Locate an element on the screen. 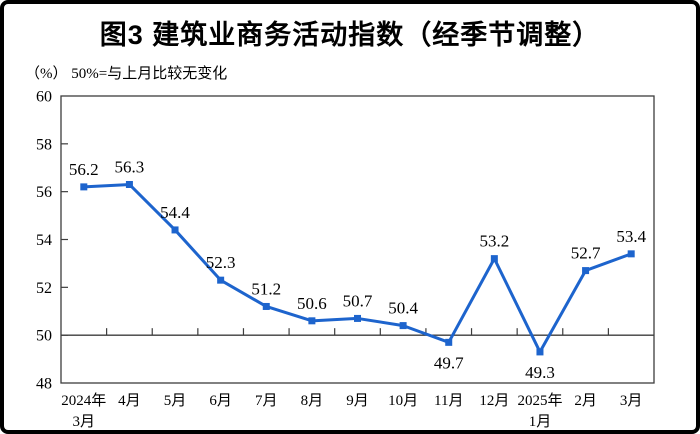 This screenshot has width=700, height=434. chart-title: 图3 建筑业商务活动指数（经季节调整） is located at coordinates (350, 35).